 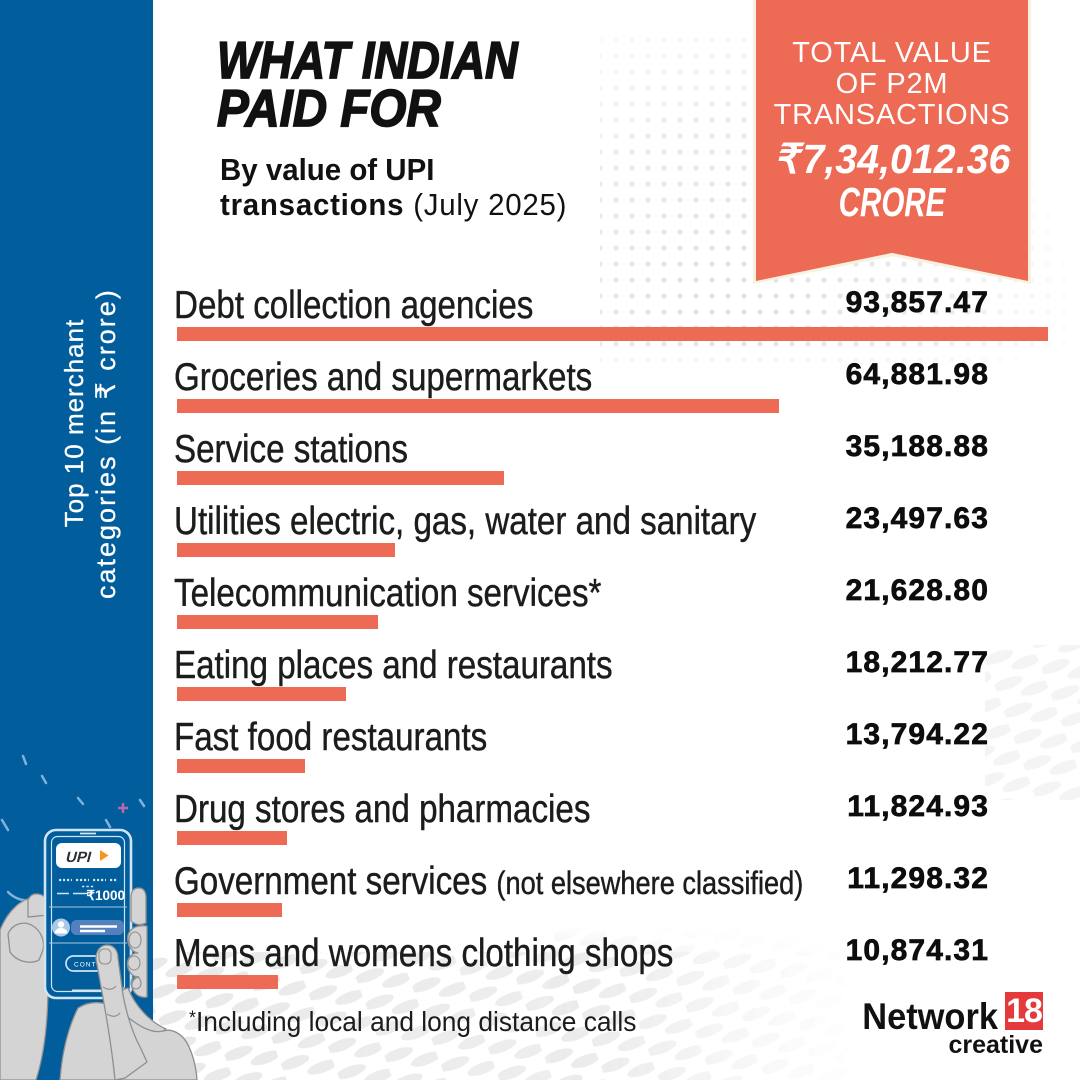 I want to click on svg-text: UPI, so click(x=78, y=857).